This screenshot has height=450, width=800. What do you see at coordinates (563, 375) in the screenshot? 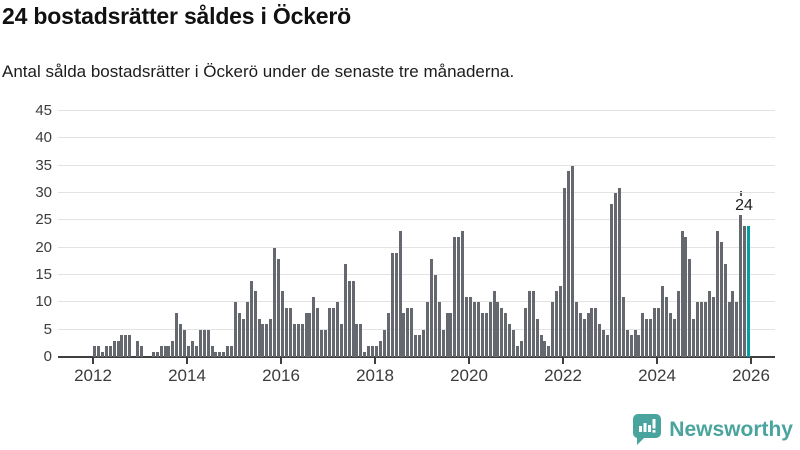
I see `x-axis-label-2022: 2022` at bounding box center [563, 375].